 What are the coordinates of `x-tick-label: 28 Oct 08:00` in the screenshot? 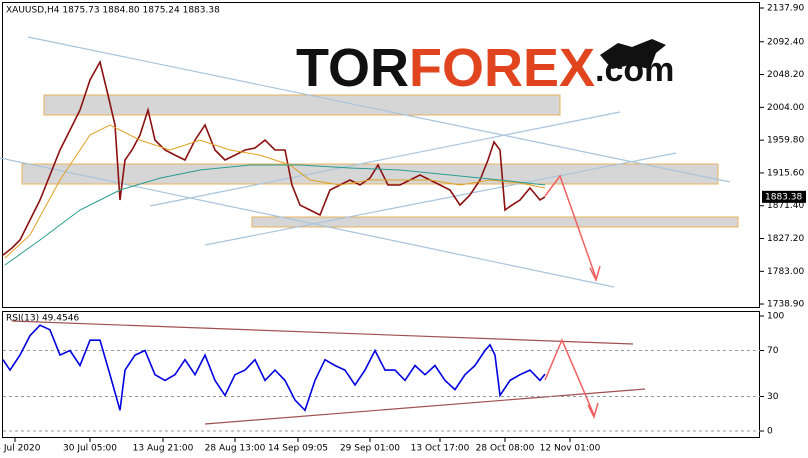 It's located at (505, 449).